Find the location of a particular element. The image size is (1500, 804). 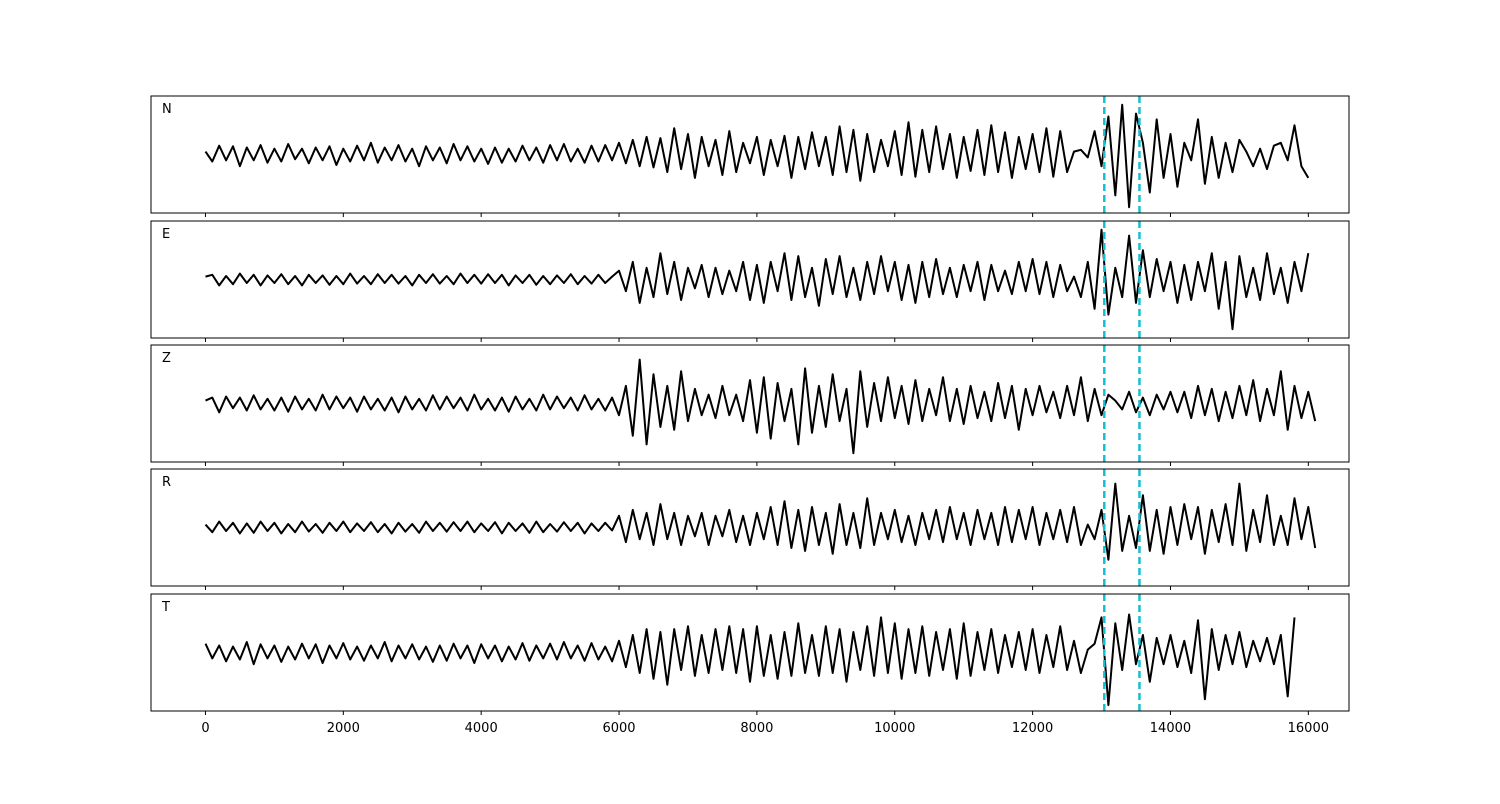

panel-label: R is located at coordinates (166, 482).